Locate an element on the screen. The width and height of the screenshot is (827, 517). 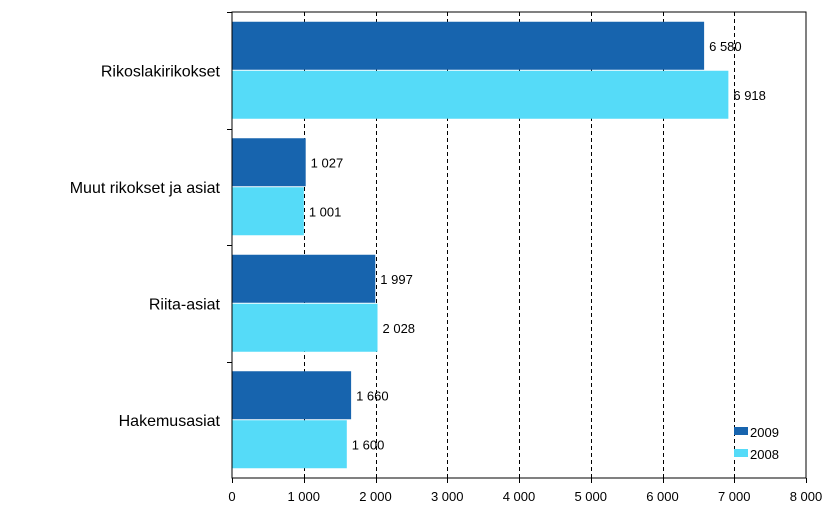
legend-label: 2008 is located at coordinates (764, 454).